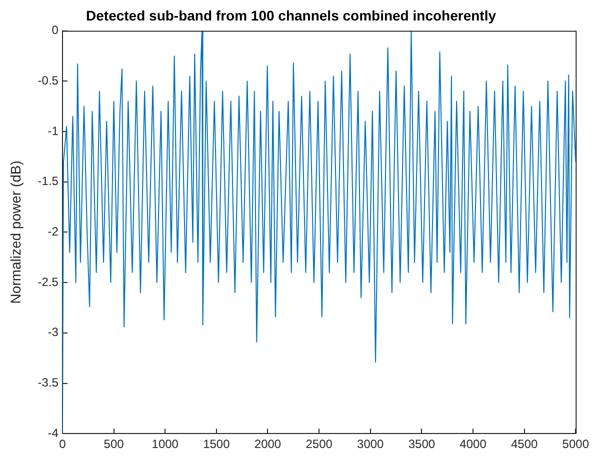  Describe the element at coordinates (48, 383) in the screenshot. I see `y-tick-label: -3.5` at that location.